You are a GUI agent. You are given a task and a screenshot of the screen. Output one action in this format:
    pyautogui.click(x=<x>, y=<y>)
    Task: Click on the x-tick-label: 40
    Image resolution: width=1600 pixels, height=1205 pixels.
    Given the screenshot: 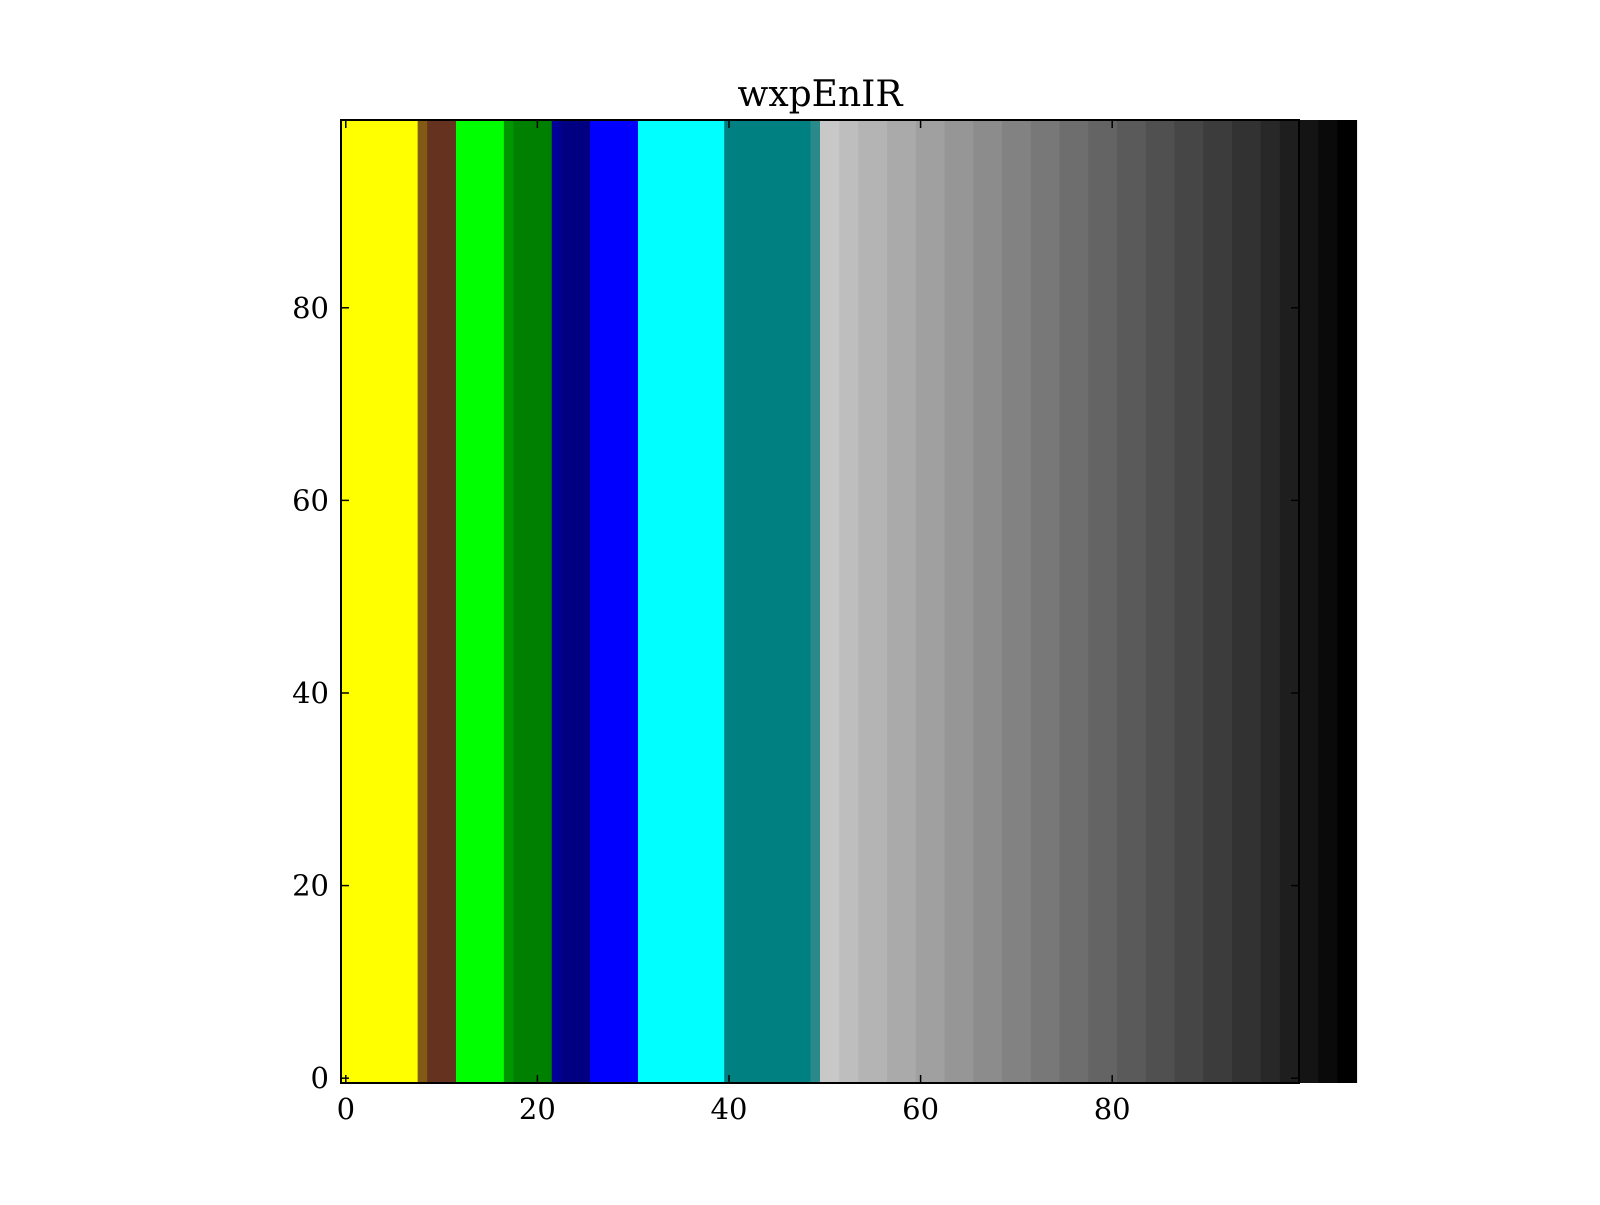 What is the action you would take?
    pyautogui.click(x=729, y=1109)
    